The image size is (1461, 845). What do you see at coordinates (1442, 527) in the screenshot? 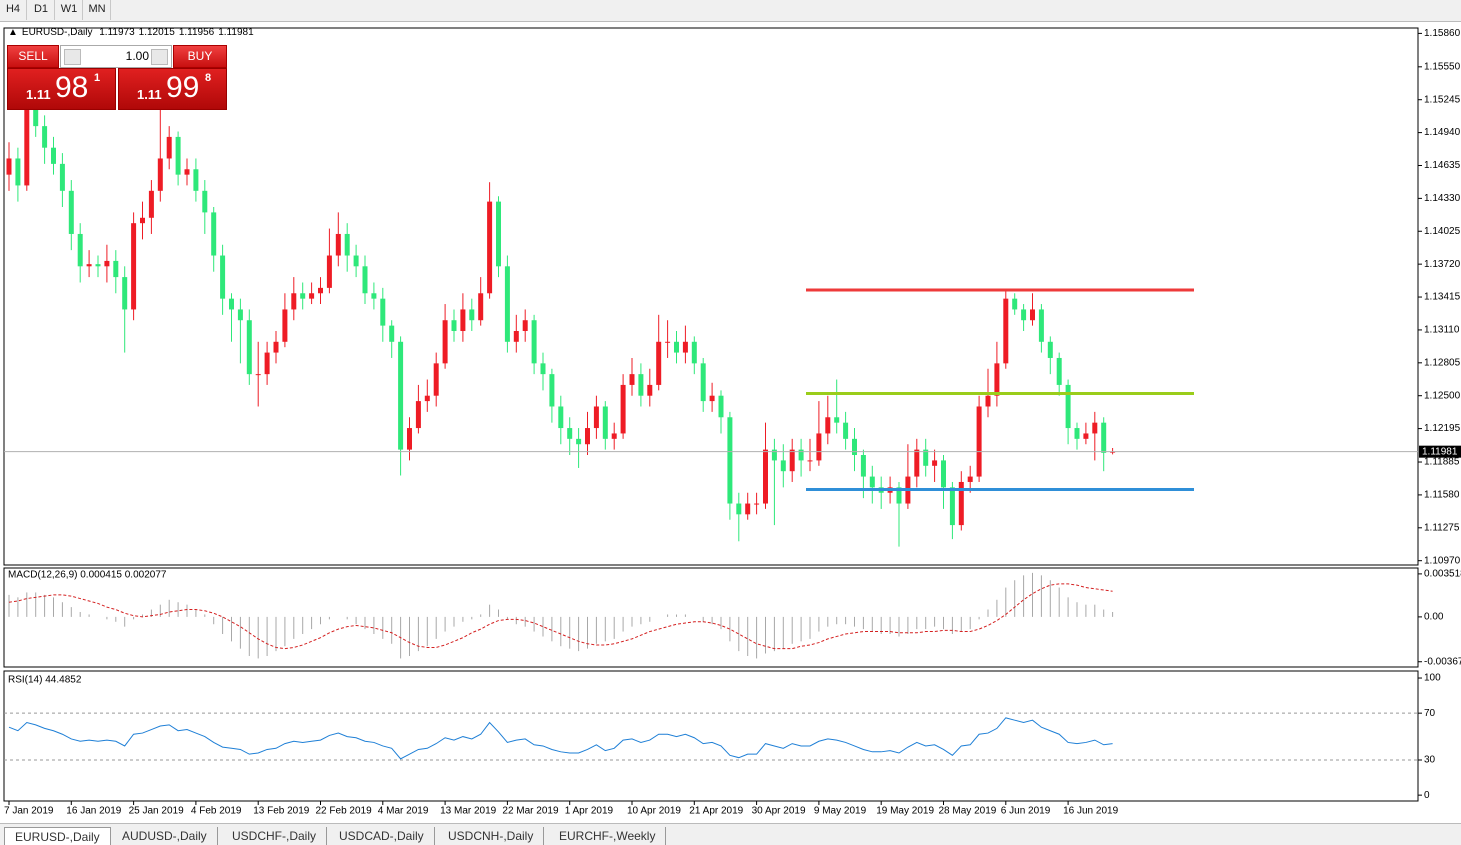
I see `y-tick-label: 1.11275` at bounding box center [1442, 527].